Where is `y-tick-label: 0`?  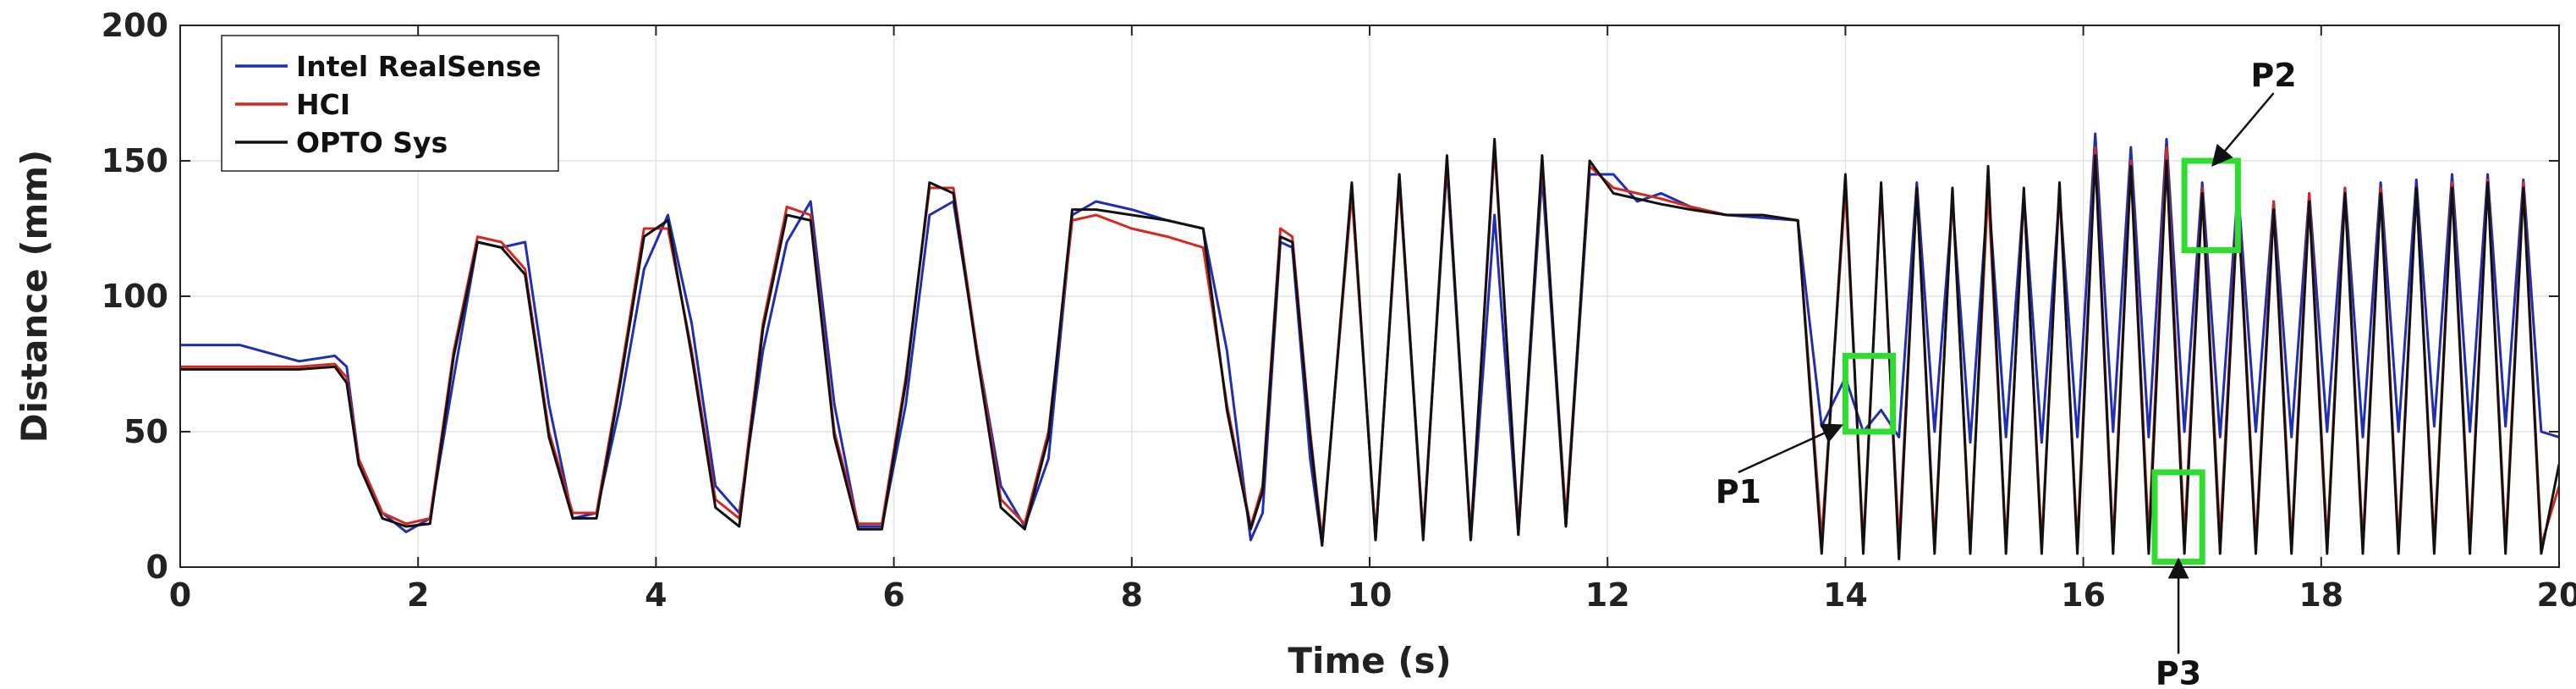
y-tick-label: 0 is located at coordinates (157, 567).